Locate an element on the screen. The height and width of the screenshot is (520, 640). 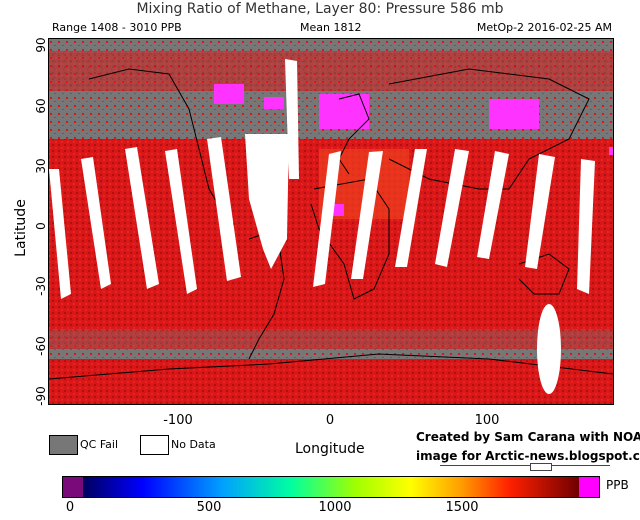
colorbar-low-cap is located at coordinates (73, 487).